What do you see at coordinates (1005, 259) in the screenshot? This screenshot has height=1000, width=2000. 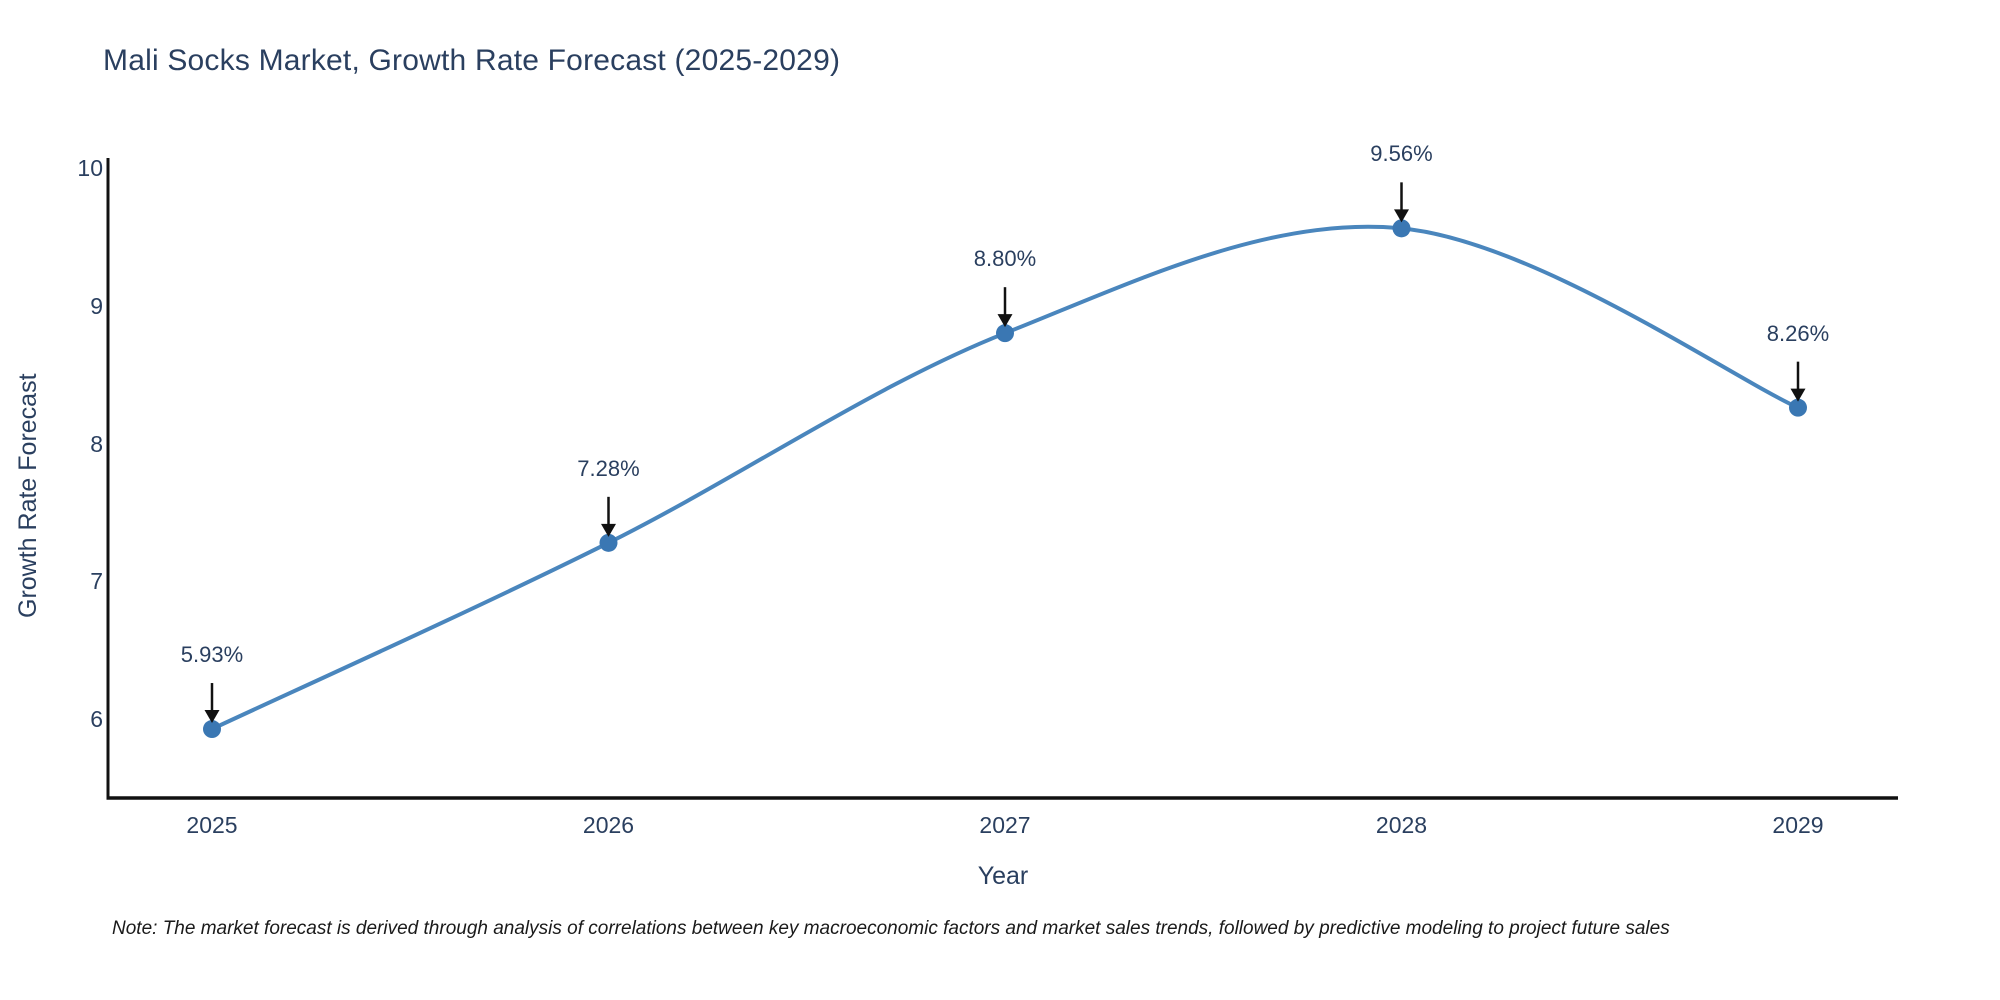 I see `data-point-annotation: 8.80%` at bounding box center [1005, 259].